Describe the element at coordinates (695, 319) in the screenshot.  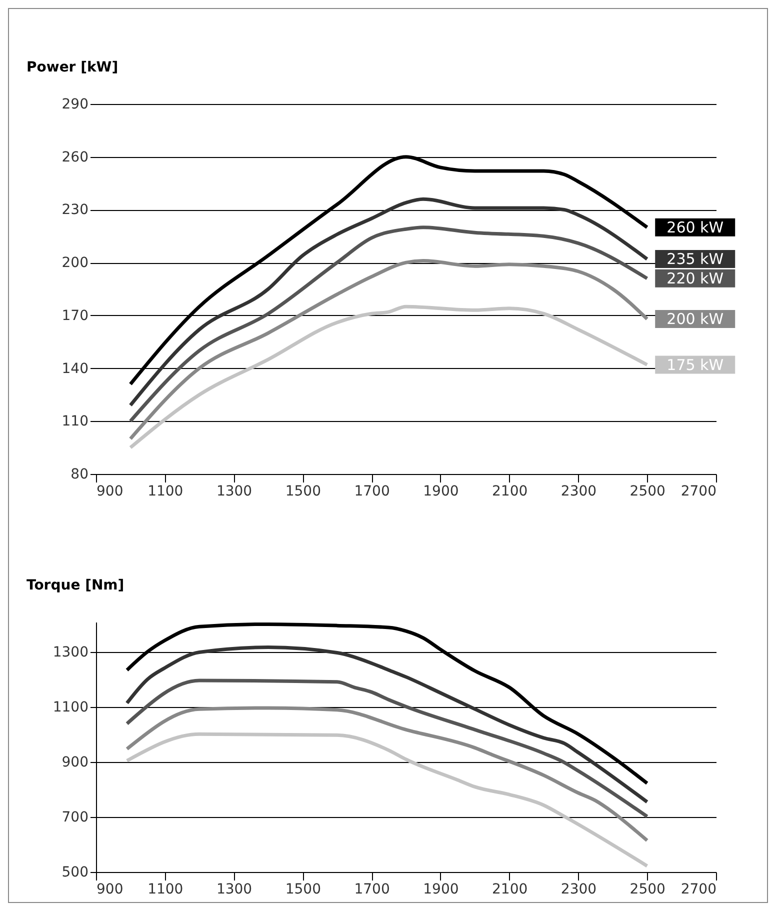
I see `series-label: 200 kW` at that location.